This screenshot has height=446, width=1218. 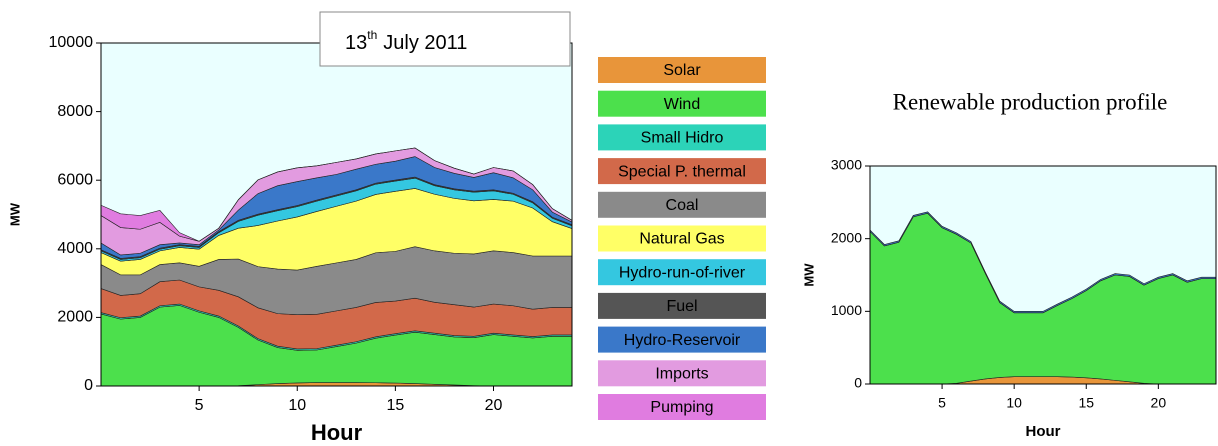 I want to click on area, so click(x=336, y=194).